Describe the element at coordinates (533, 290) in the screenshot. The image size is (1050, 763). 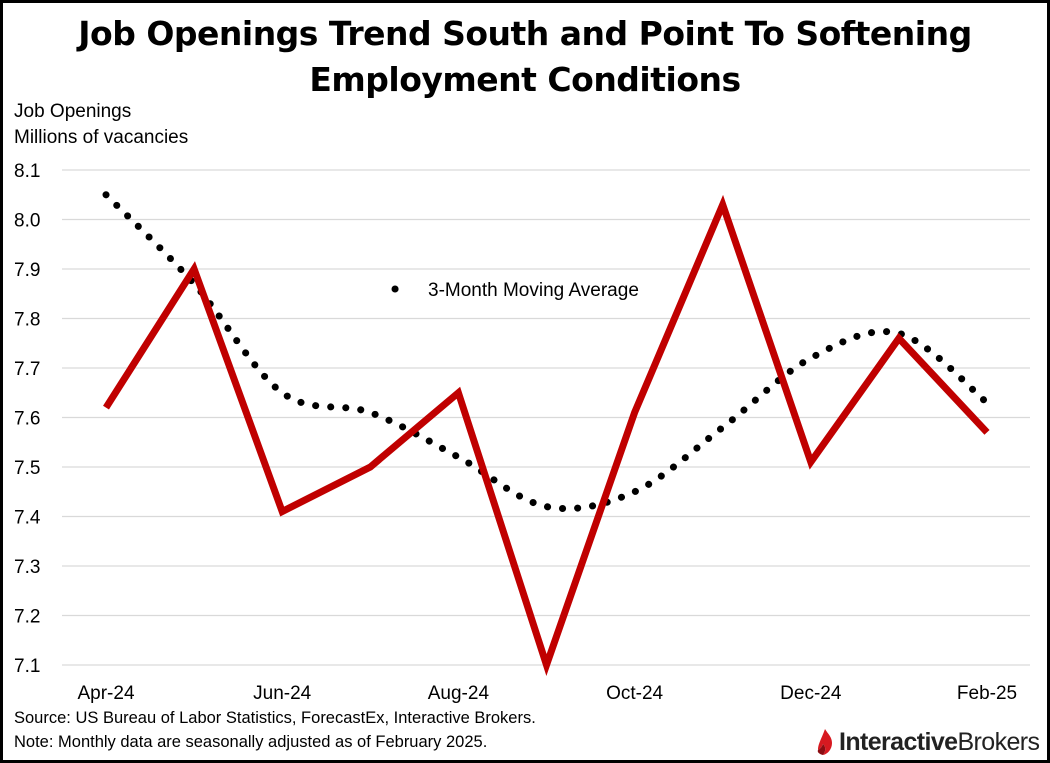
I see `legend-label-moving-average: 3-Month Moving Average` at that location.